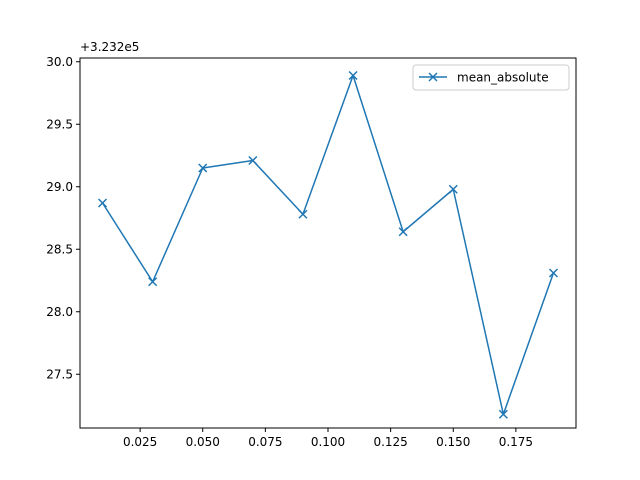  What do you see at coordinates (63, 218) in the screenshot?
I see `y-axis-ticks: 27.5 28.0 28.5 29.0 29.5 30.0` at bounding box center [63, 218].